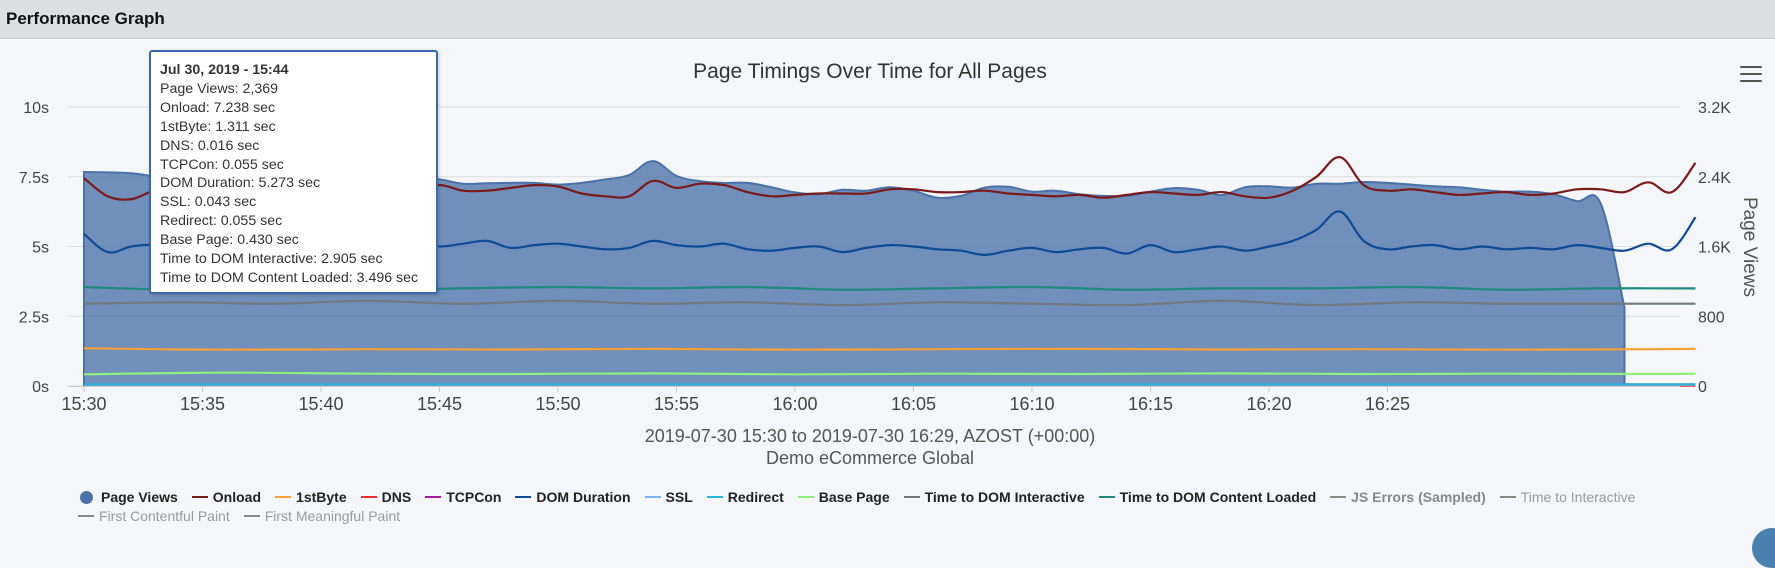 The width and height of the screenshot is (1775, 568). I want to click on tooltip-line: SSL: 0.043 sec, so click(208, 202).